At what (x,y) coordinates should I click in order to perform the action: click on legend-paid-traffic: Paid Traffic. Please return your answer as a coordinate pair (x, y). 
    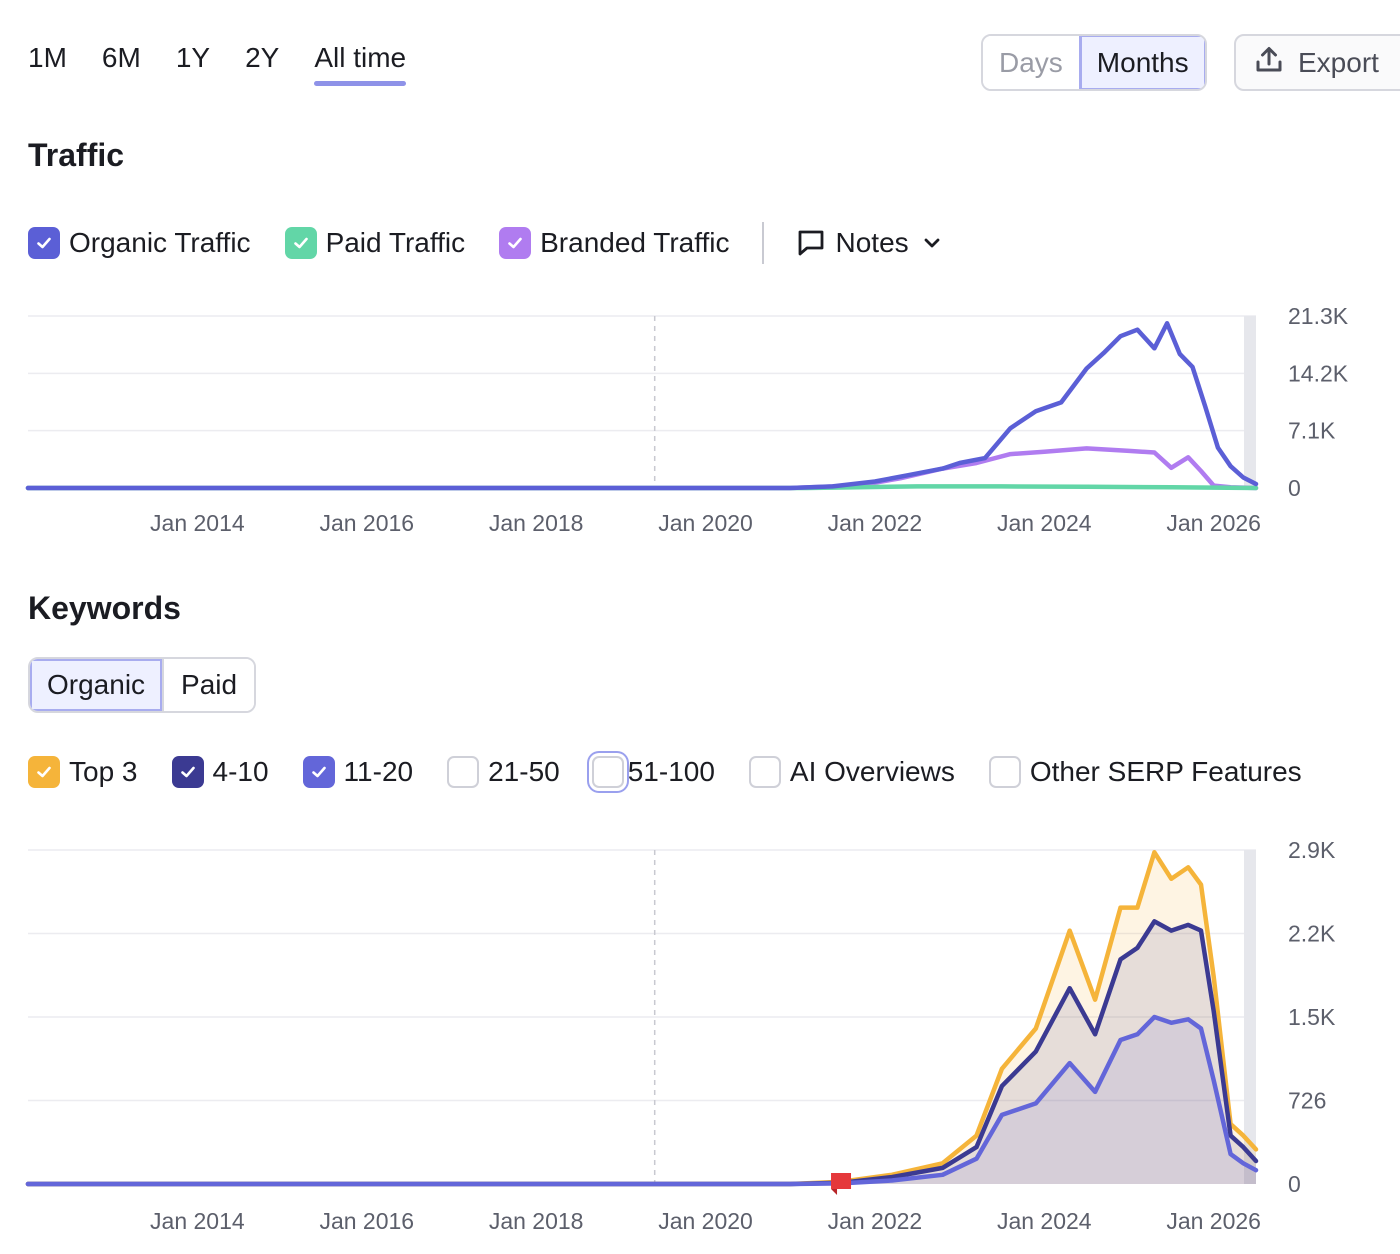
    Looking at the image, I should click on (375, 243).